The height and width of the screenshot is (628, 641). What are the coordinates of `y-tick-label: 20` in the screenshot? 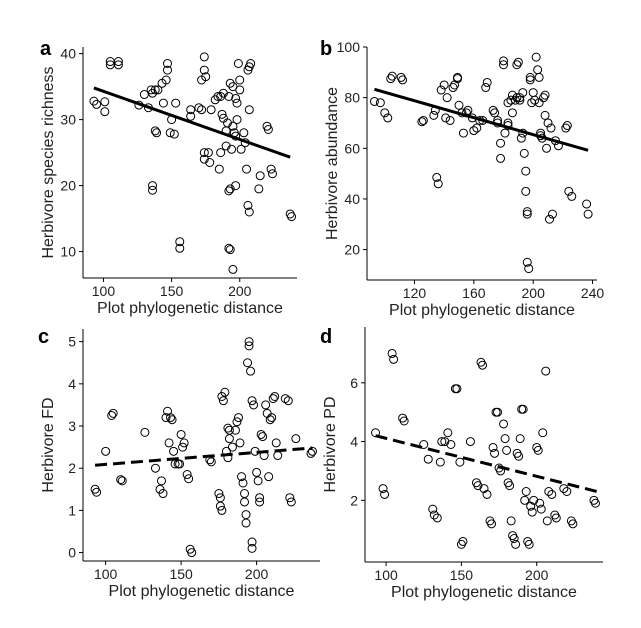 It's located at (352, 250).